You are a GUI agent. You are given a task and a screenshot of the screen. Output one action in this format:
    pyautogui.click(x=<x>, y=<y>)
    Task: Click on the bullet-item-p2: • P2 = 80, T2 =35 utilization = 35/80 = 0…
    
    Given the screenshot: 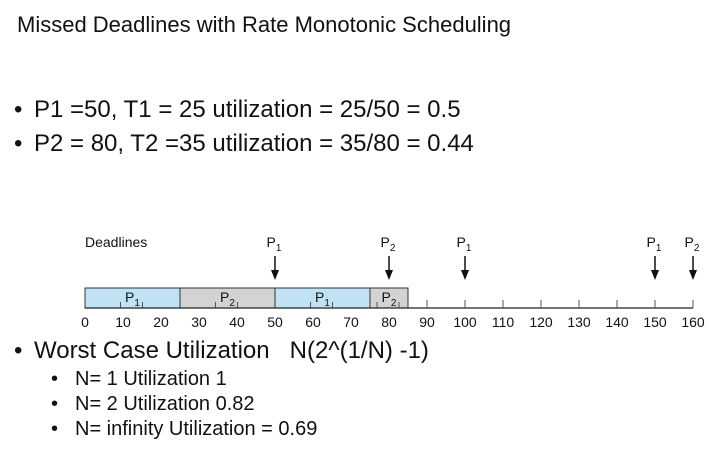 What is the action you would take?
    pyautogui.click(x=244, y=144)
    